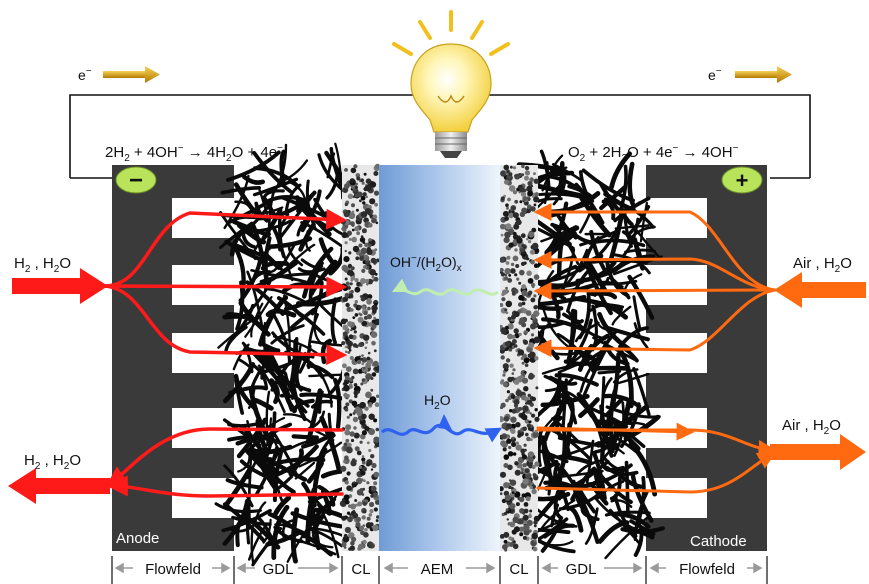  Describe the element at coordinates (131, 74) in the screenshot. I see `electron-arrow-left` at that location.